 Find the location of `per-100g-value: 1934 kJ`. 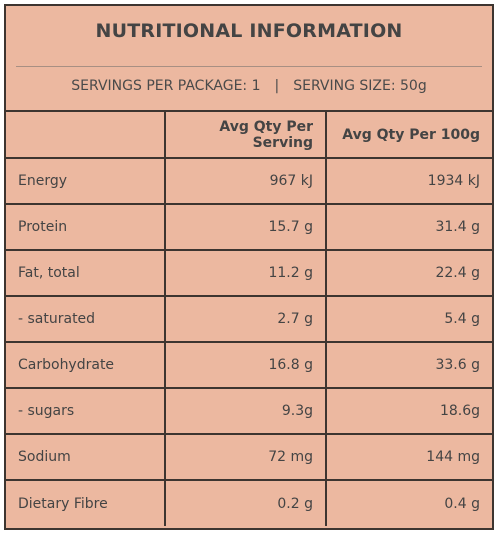

per-100g-value: 1934 kJ is located at coordinates (409, 181).